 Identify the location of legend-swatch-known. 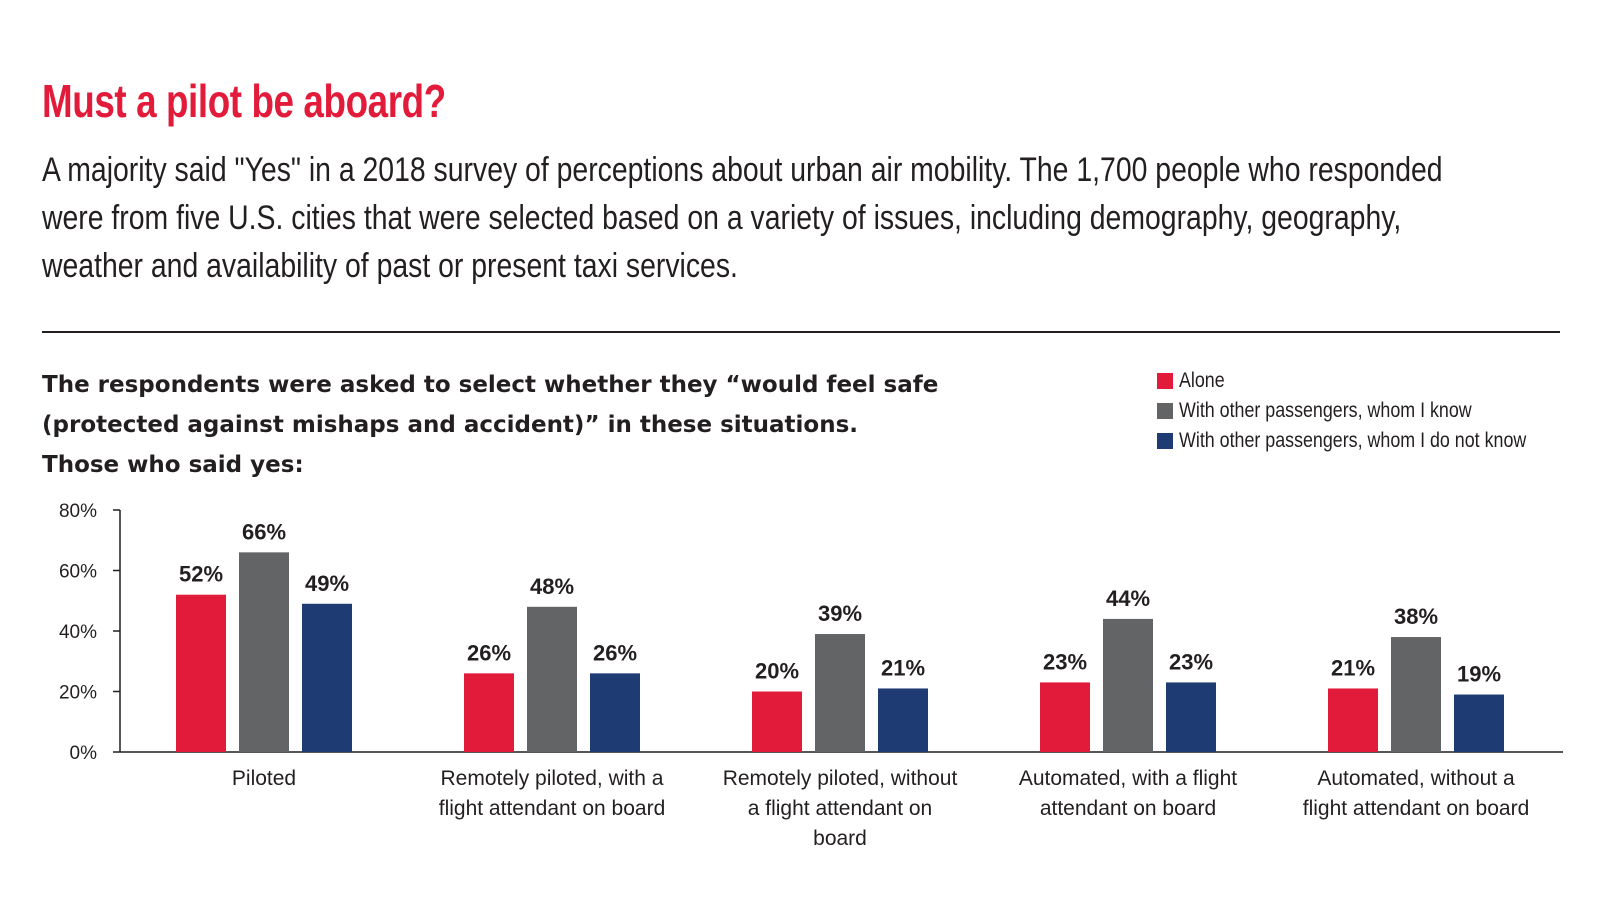
(1165, 411).